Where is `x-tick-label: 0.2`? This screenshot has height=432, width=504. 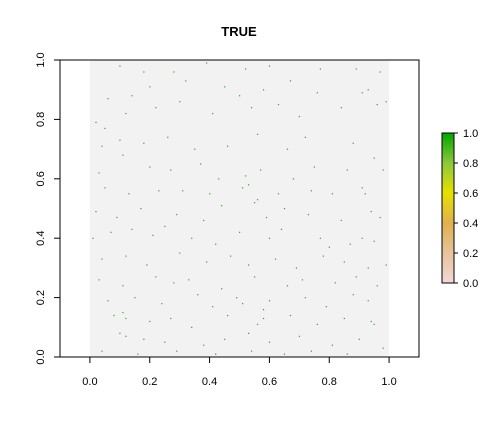
x-tick-label: 0.2 is located at coordinates (149, 382).